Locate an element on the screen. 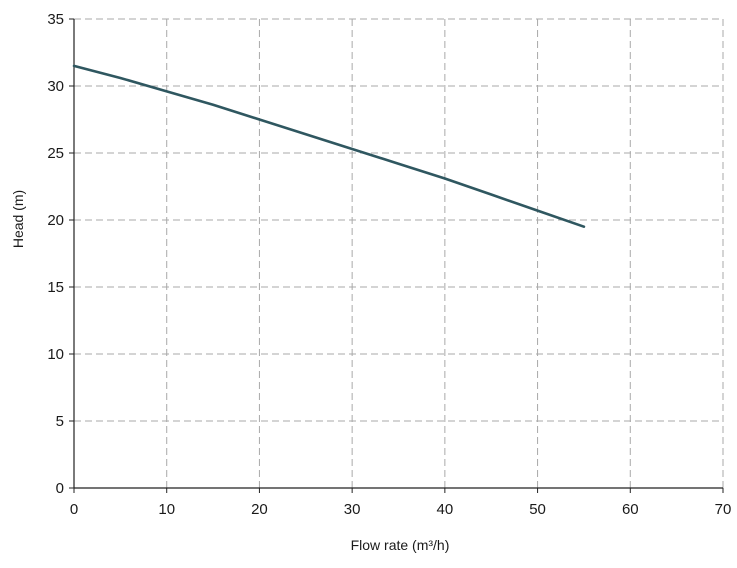  y-axis-title: Head (m) is located at coordinates (18, 219).